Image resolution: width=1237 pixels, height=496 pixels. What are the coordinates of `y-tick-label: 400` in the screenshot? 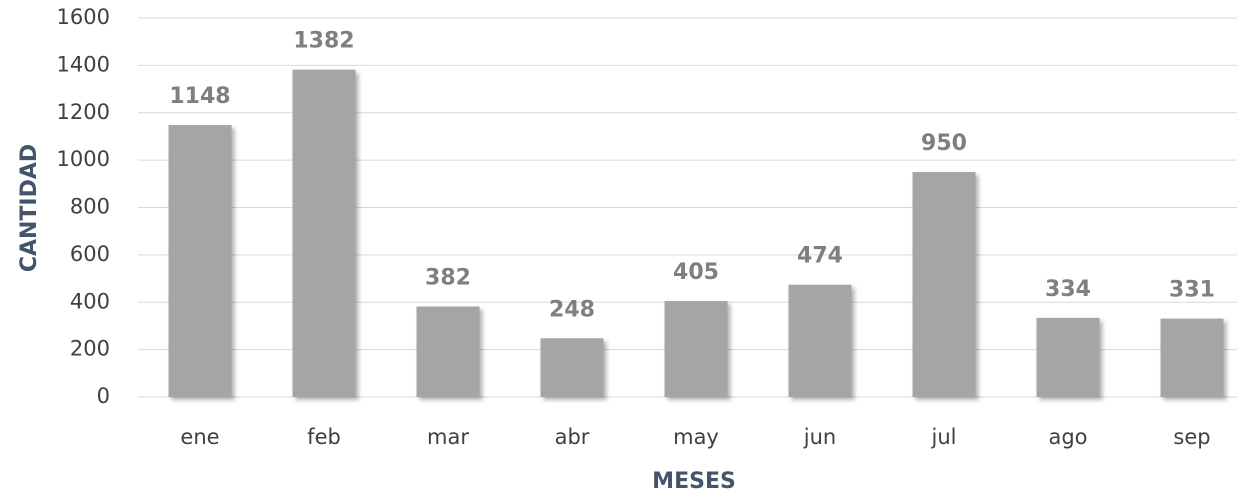 It's located at (90, 301).